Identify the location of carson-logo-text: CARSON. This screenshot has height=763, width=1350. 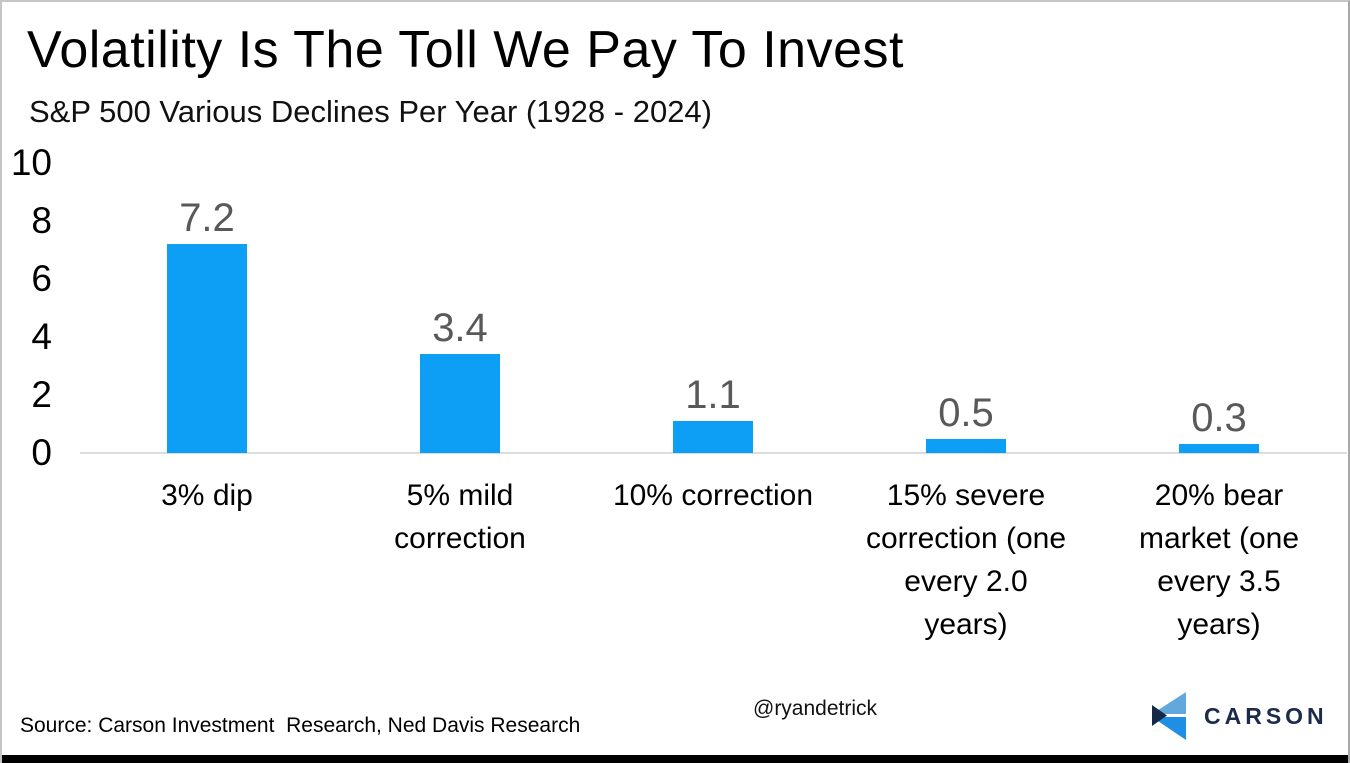
(1266, 715).